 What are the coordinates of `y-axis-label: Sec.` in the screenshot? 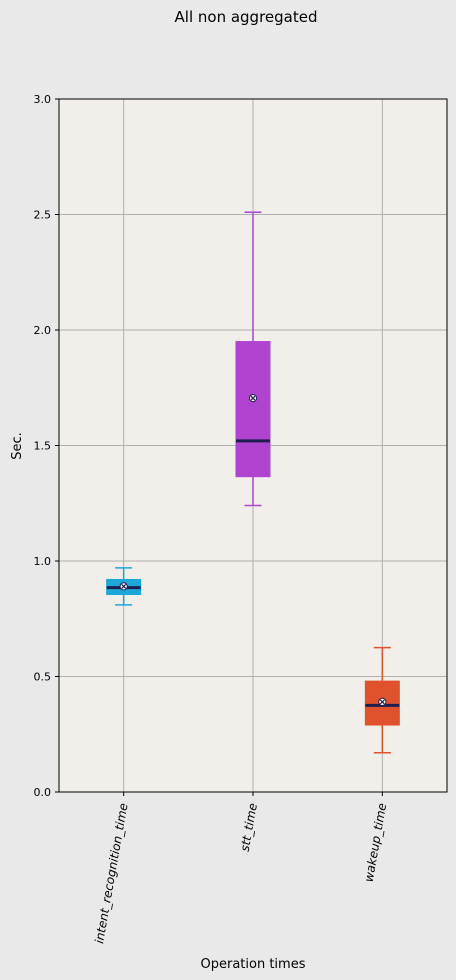 It's located at (17, 446).